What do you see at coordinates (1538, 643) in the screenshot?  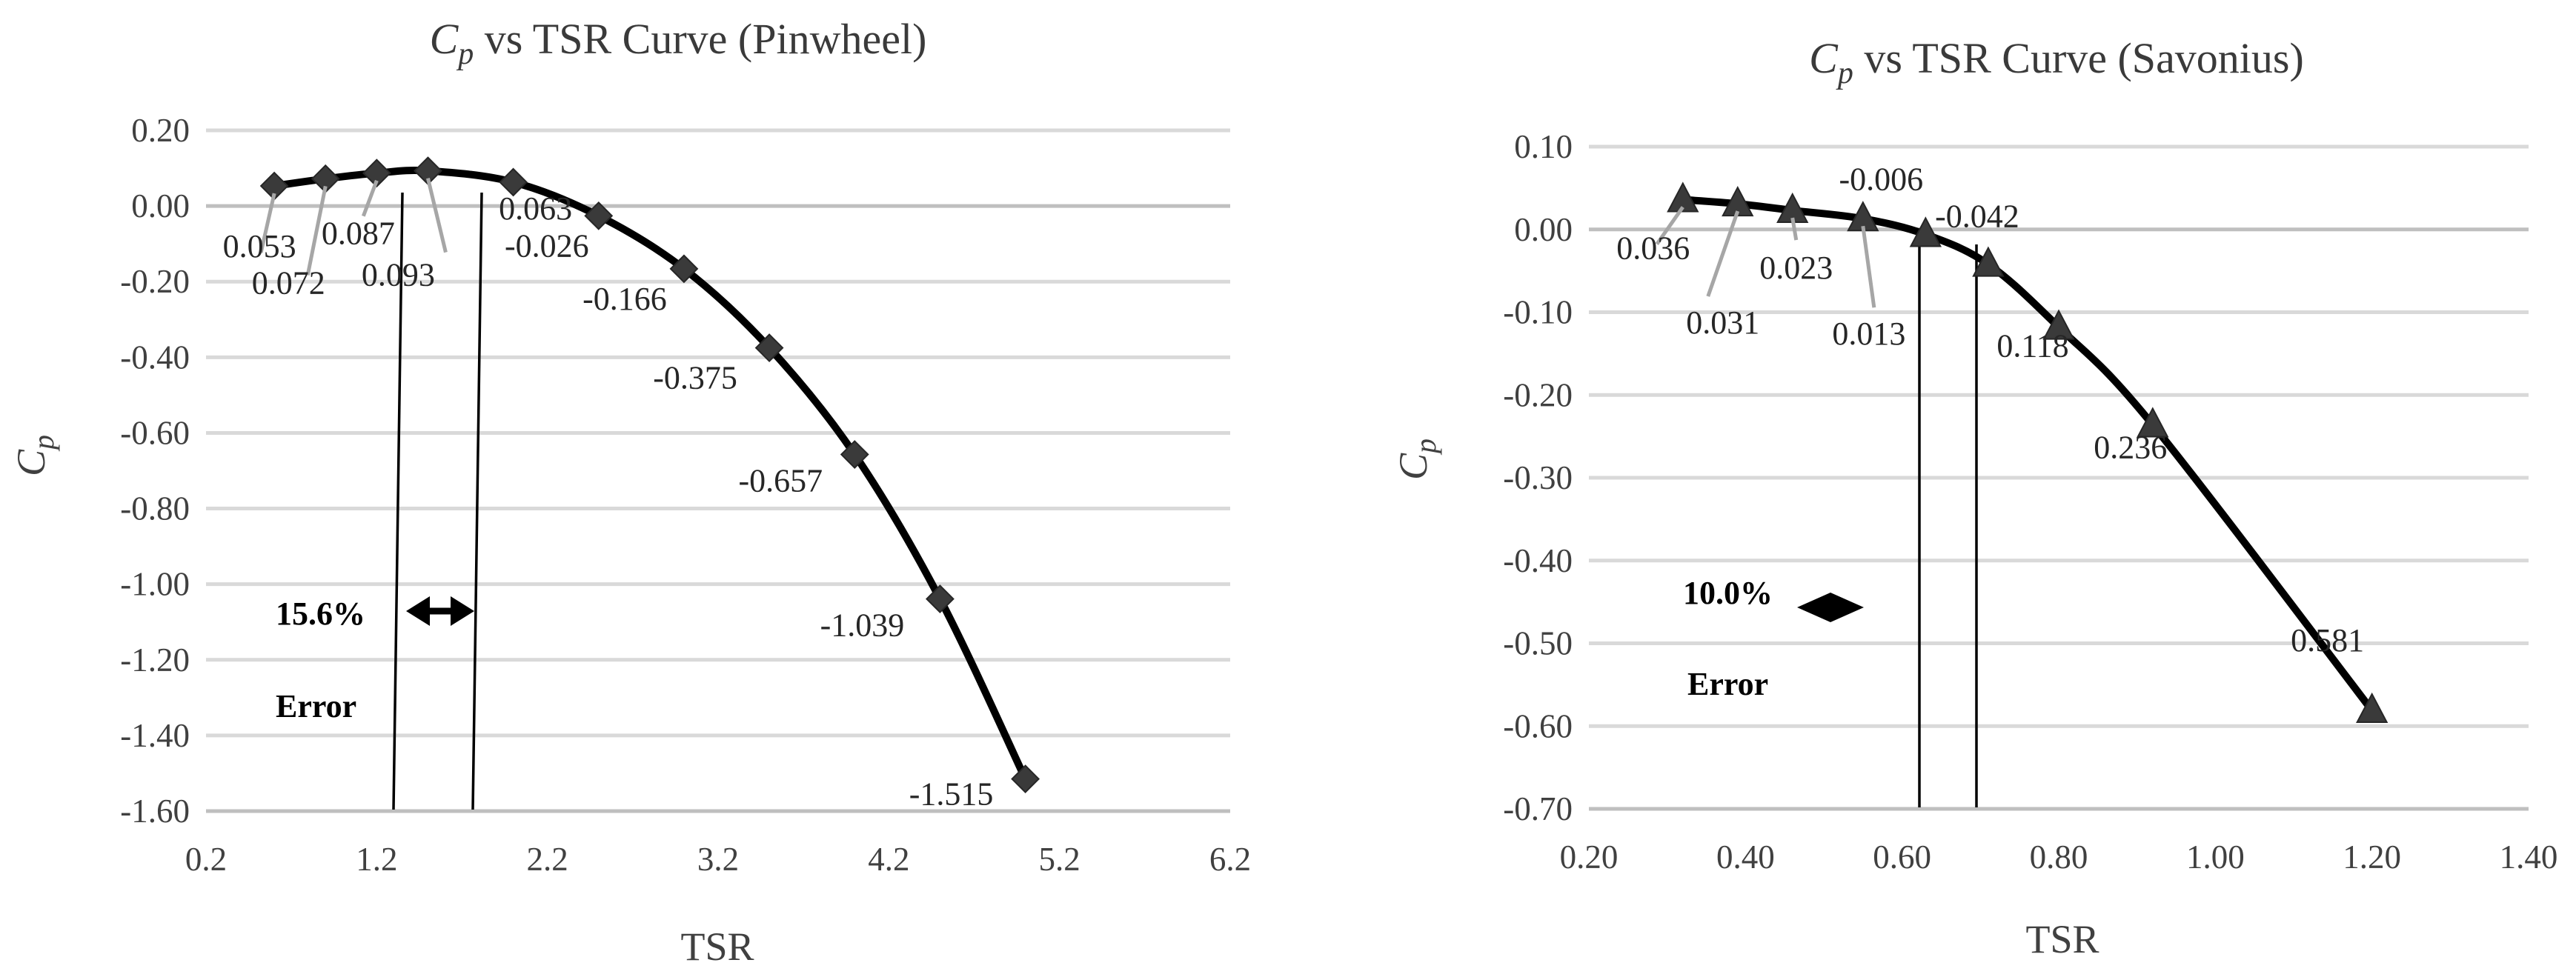 I see `y-tick-label: -0.50` at bounding box center [1538, 643].